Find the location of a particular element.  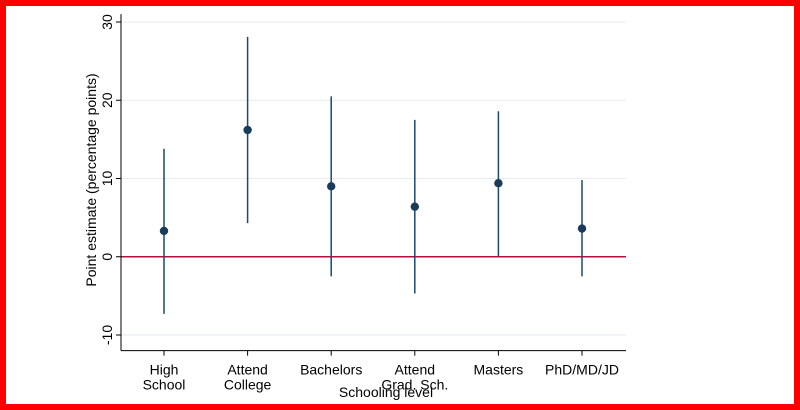

x-tick-label: PhD/MD/JD is located at coordinates (582, 370).